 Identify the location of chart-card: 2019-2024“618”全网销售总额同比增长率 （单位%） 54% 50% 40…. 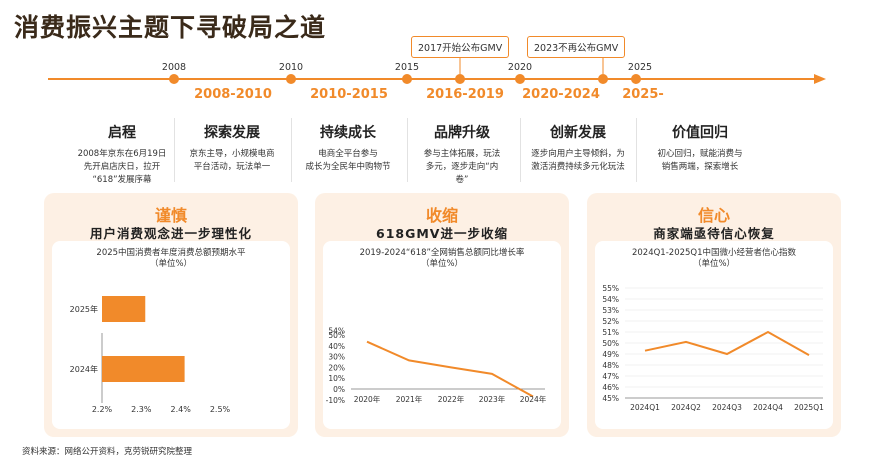
(442, 335).